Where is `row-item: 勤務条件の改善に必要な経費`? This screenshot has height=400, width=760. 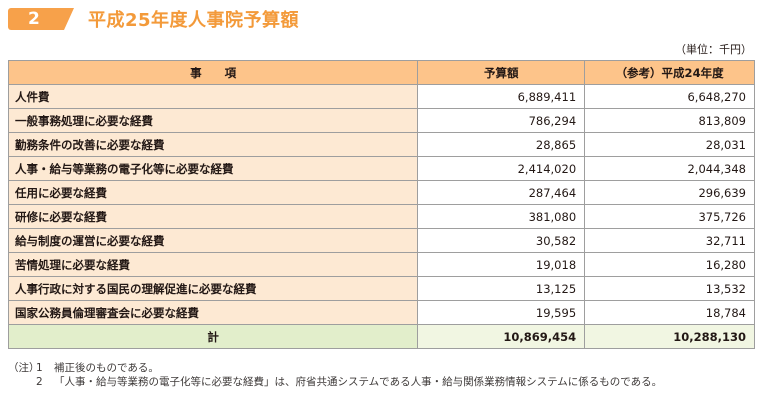 row-item: 勤務条件の改善に必要な経費 is located at coordinates (213, 144).